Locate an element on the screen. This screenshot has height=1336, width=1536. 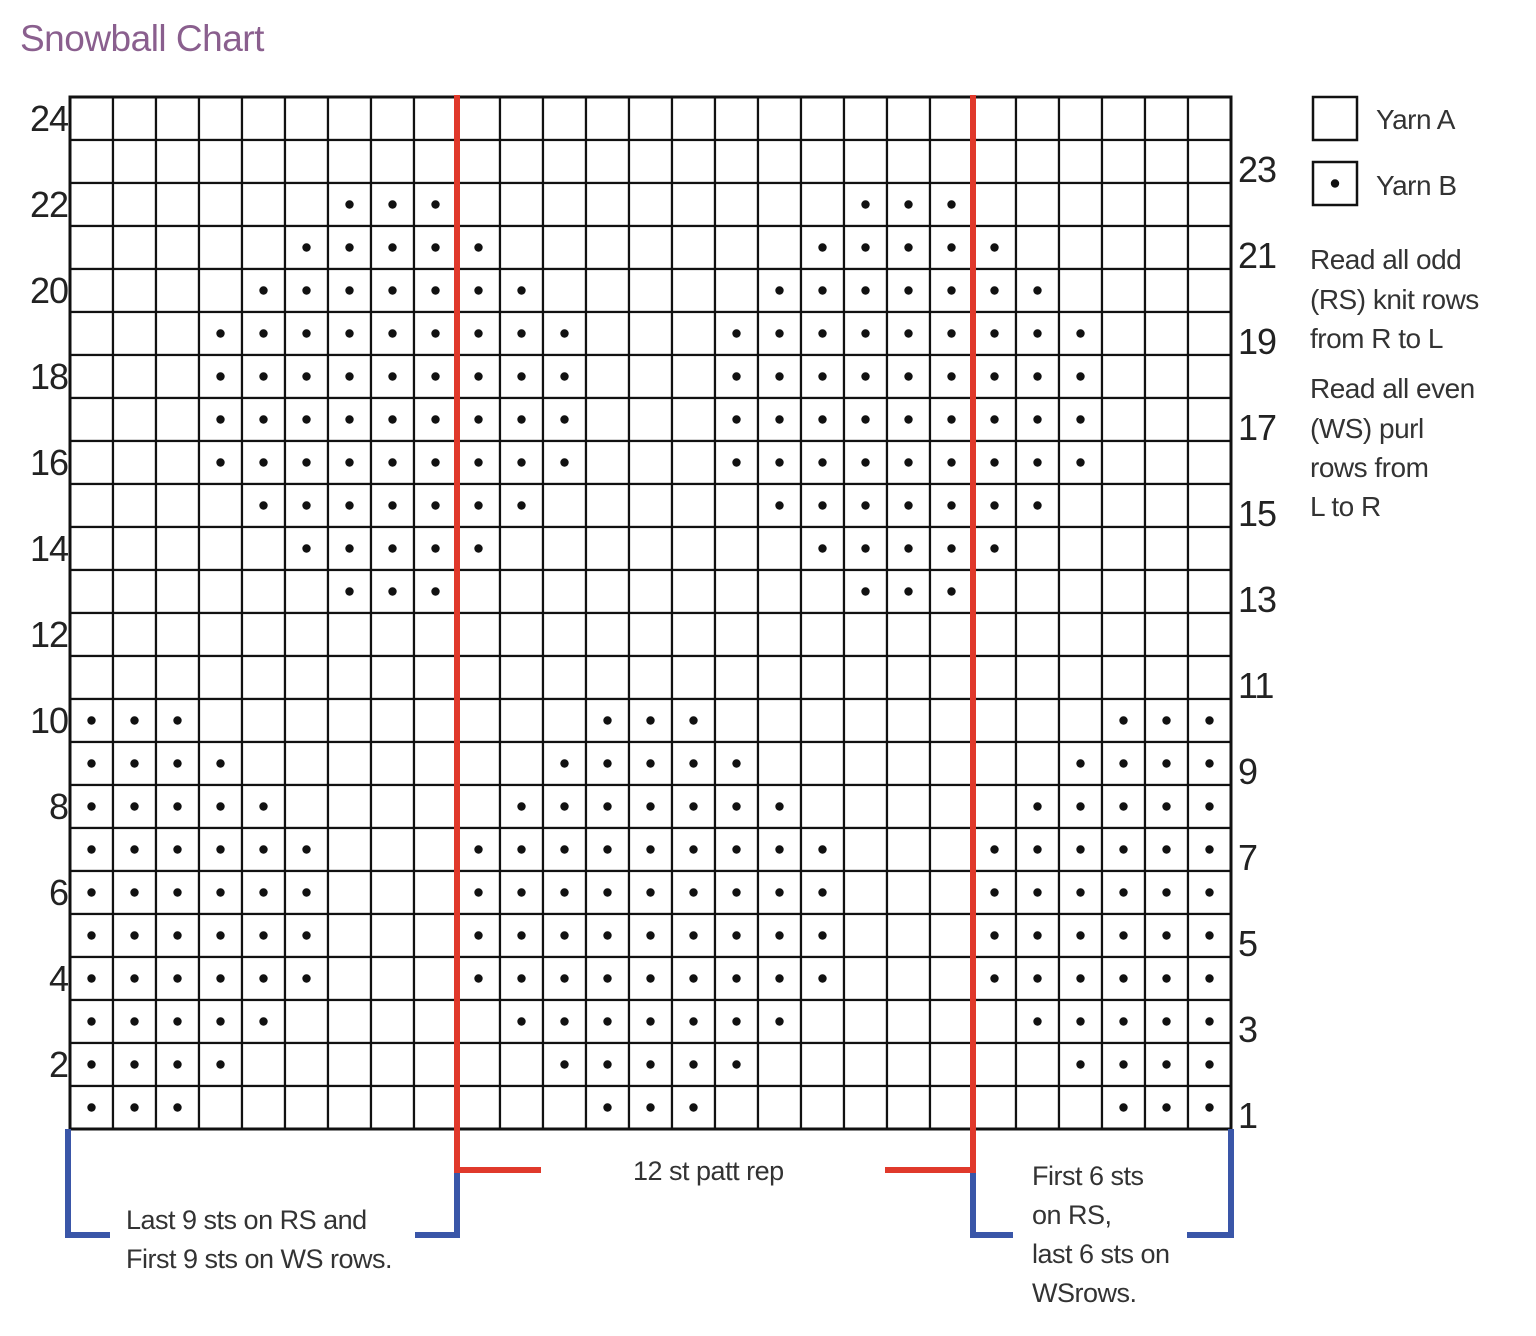
legend-yarn-a-label: Yarn A is located at coordinates (1415, 119).